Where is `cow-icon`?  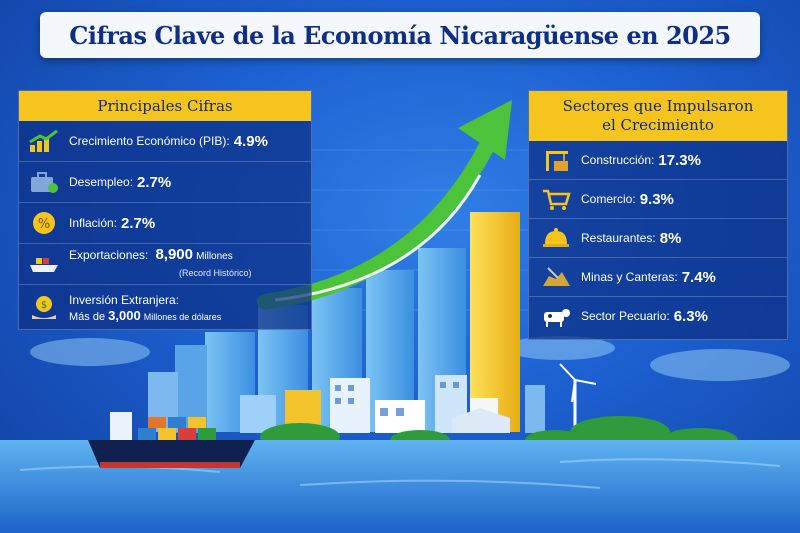 cow-icon is located at coordinates (556, 316).